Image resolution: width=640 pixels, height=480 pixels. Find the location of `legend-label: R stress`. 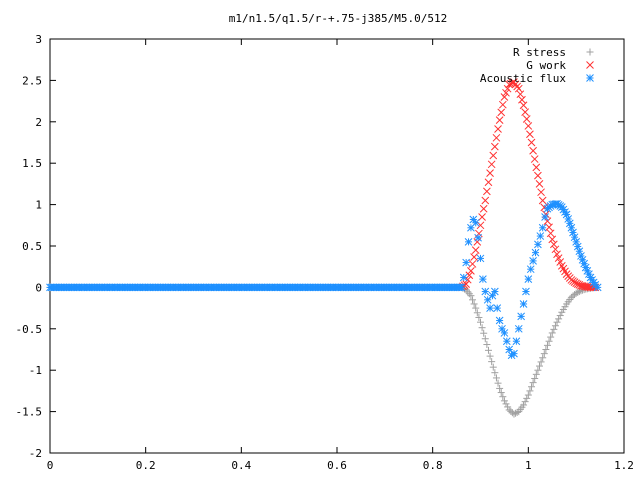

legend-label: R stress is located at coordinates (539, 52).